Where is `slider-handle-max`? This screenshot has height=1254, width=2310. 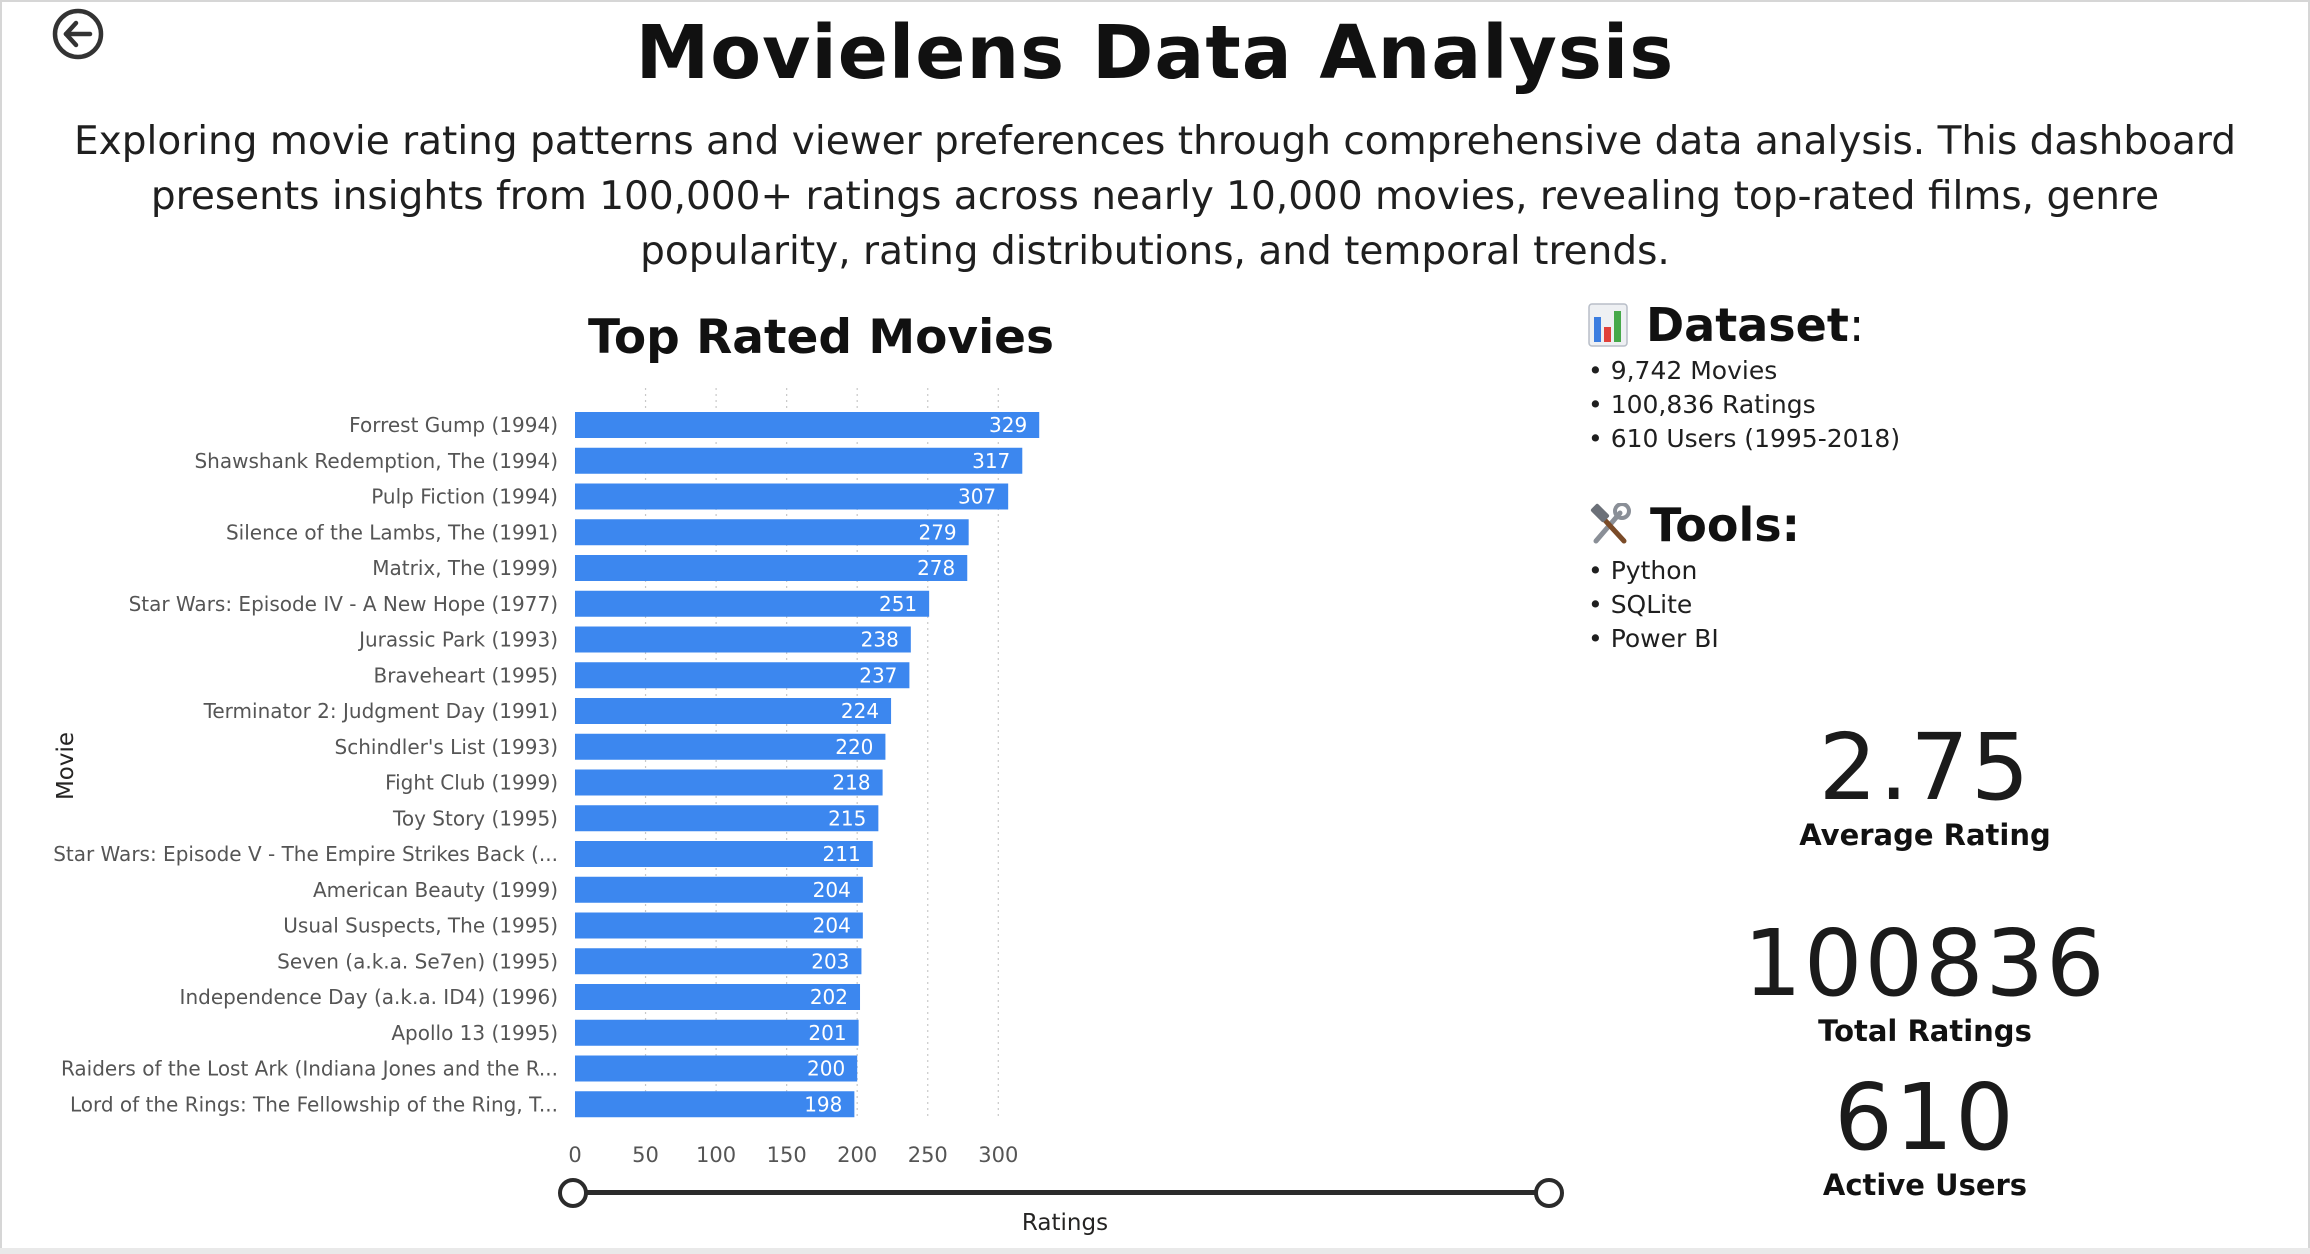 slider-handle-max is located at coordinates (1549, 1193).